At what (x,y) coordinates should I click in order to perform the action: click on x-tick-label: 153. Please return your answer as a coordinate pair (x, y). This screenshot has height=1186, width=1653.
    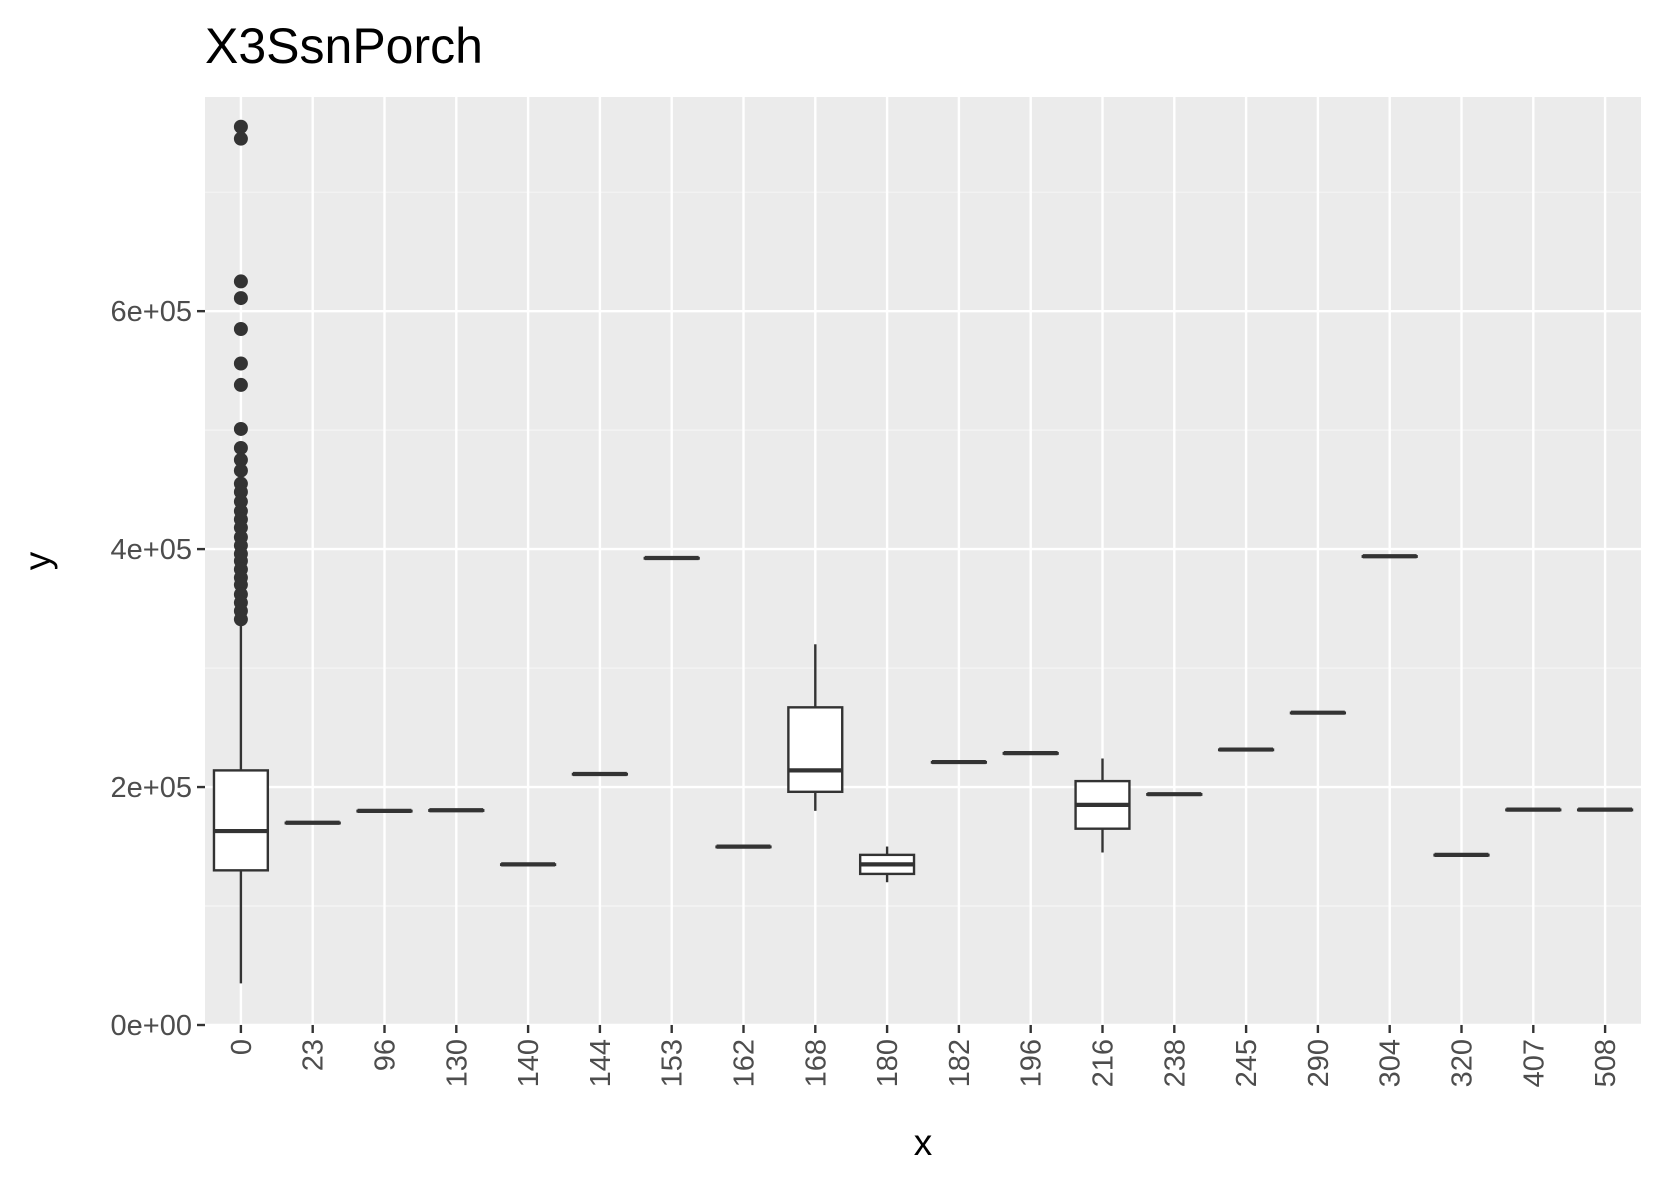
    Looking at the image, I should click on (673, 1063).